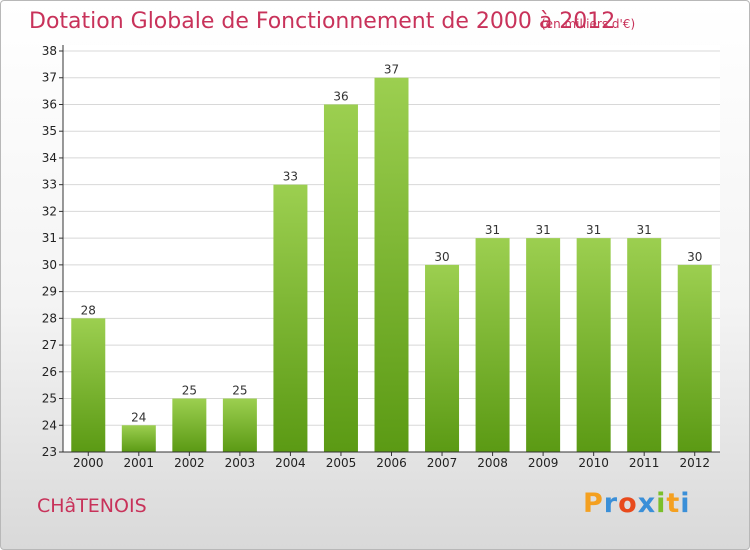  I want to click on x-tick-label-2006: 2006, so click(391, 463).